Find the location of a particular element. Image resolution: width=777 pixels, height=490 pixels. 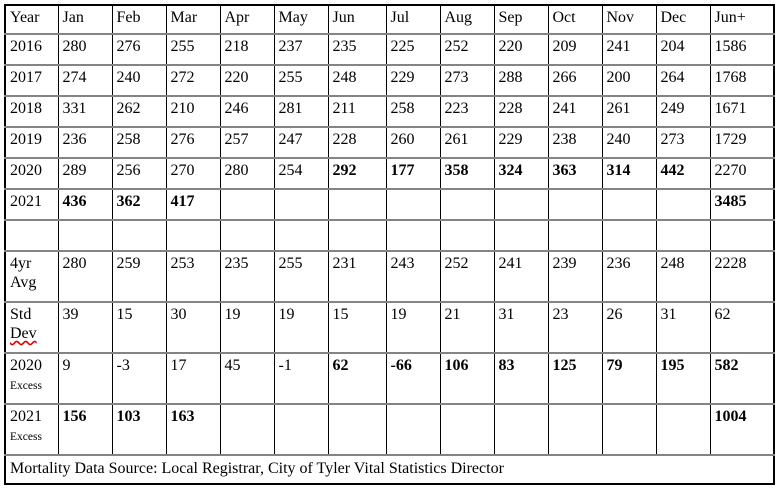

column-header-jul: Jul is located at coordinates (413, 19).